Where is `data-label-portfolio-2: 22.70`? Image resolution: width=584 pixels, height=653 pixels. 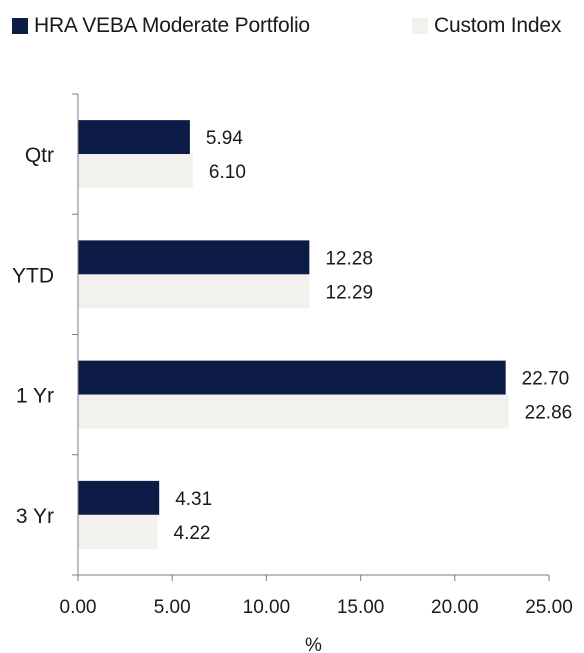
data-label-portfolio-2: 22.70 is located at coordinates (546, 379).